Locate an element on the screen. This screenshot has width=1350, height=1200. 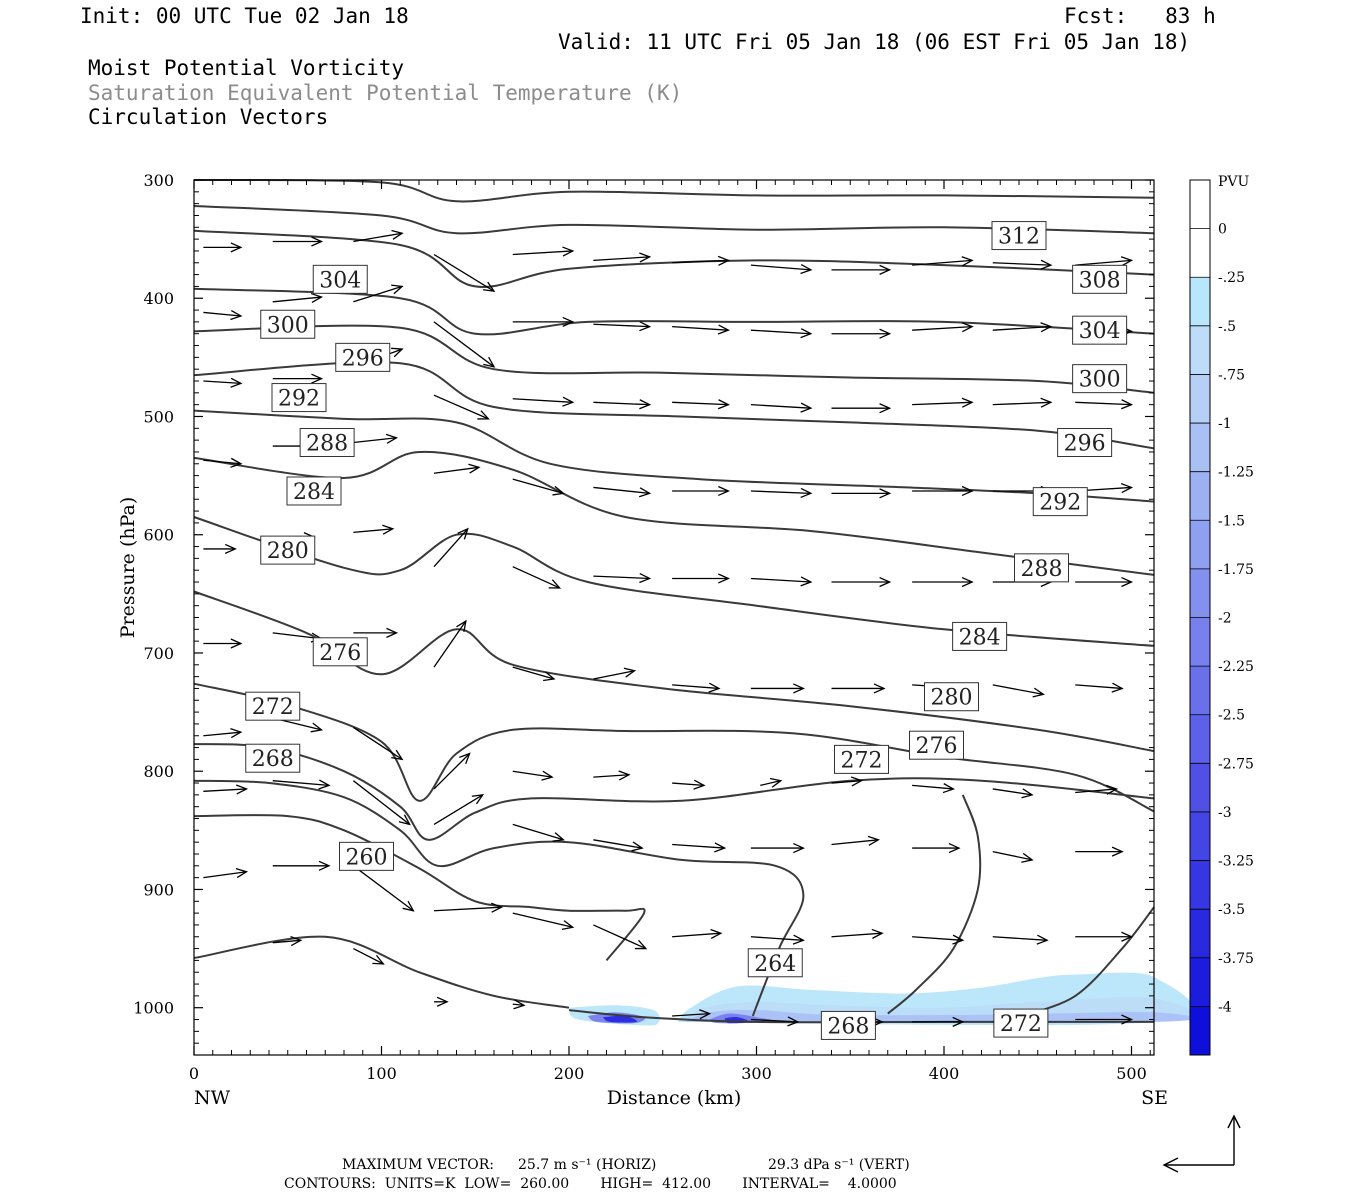
contour-label: 284 is located at coordinates (980, 636).